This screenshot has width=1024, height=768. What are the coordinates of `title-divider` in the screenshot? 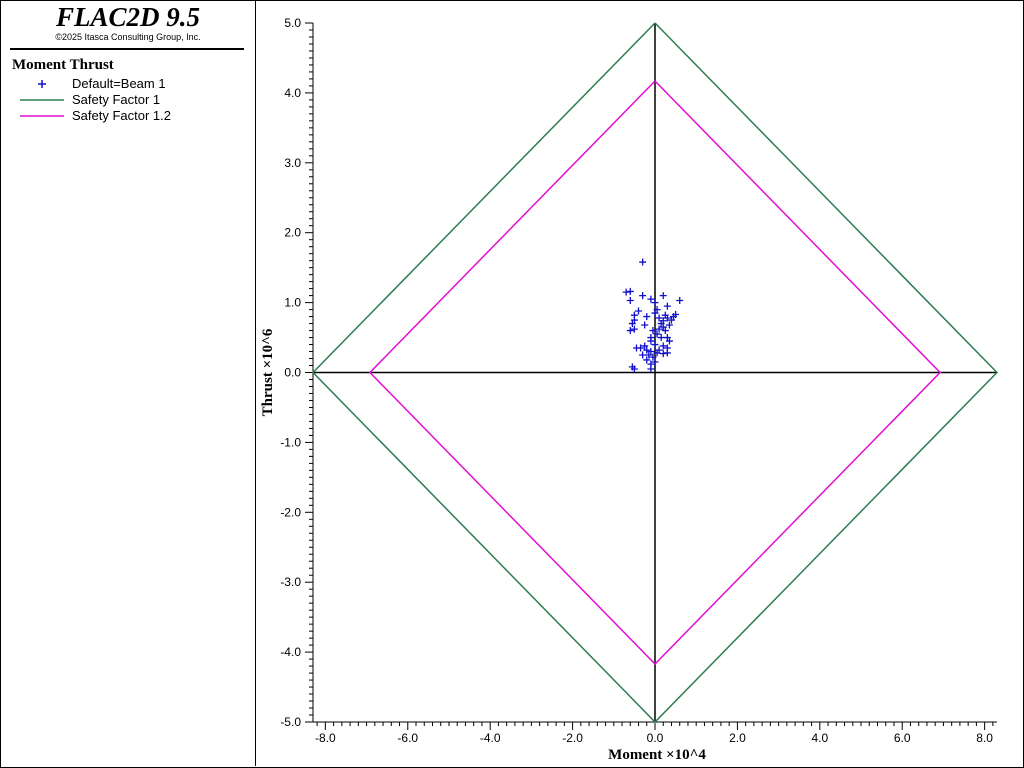 It's located at (127, 49).